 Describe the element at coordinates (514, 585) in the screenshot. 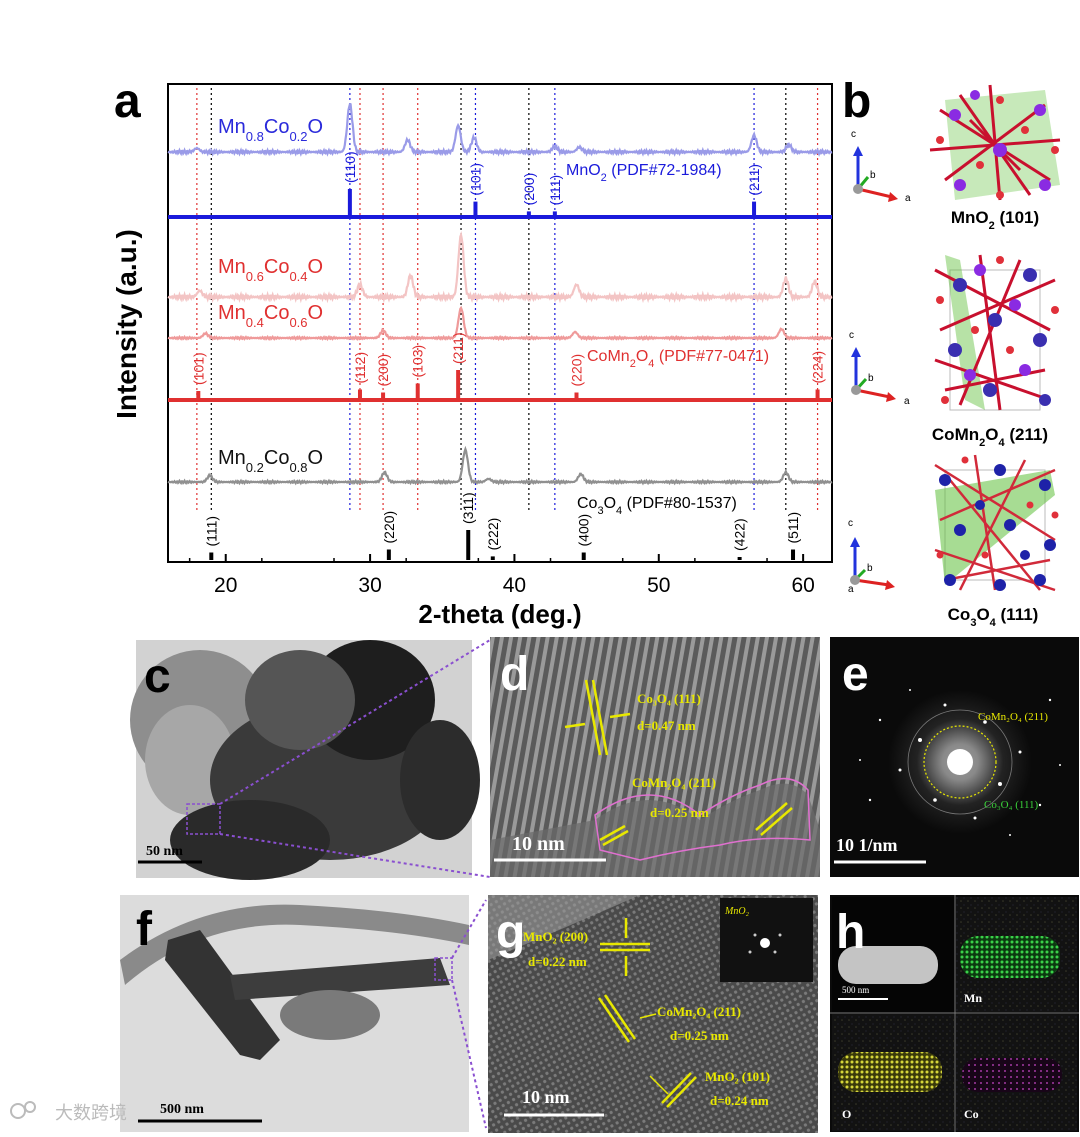

I see `x-tick-label-2: 40` at that location.